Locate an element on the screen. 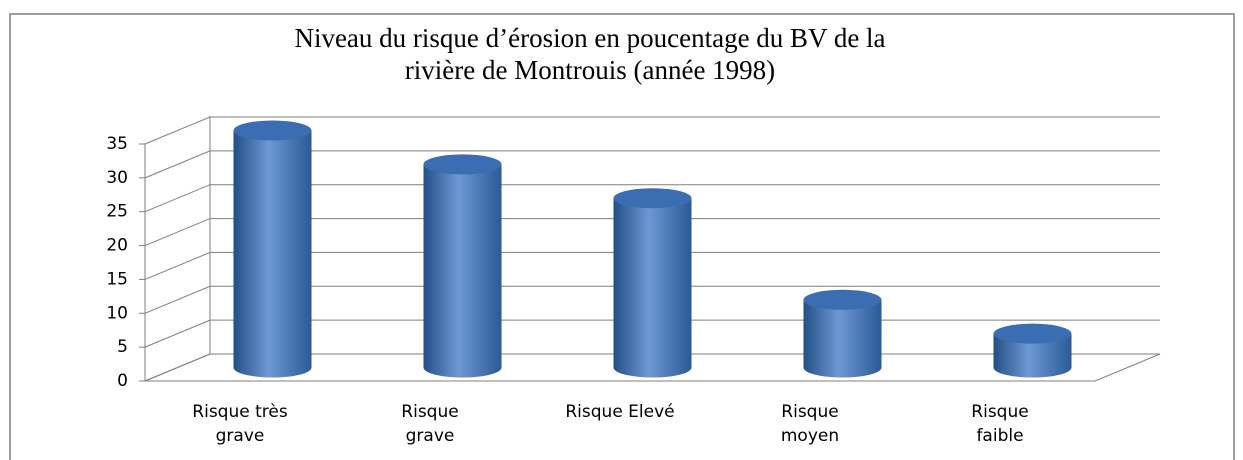 The height and width of the screenshot is (460, 1243). y-tick-label: 20 is located at coordinates (117, 246).